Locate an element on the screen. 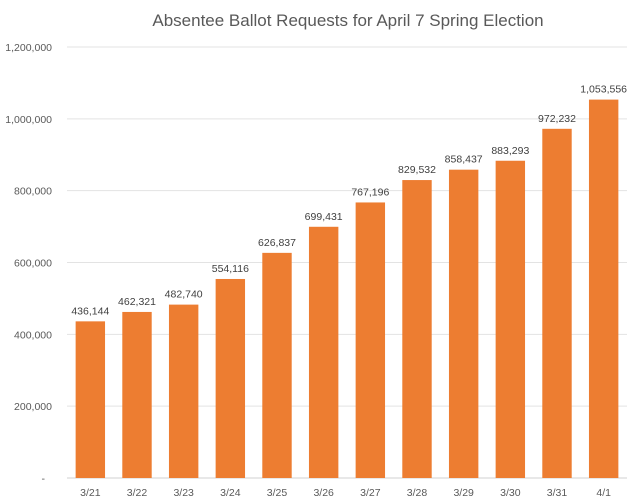 The height and width of the screenshot is (500, 640). data-label: 462,321 is located at coordinates (137, 302).